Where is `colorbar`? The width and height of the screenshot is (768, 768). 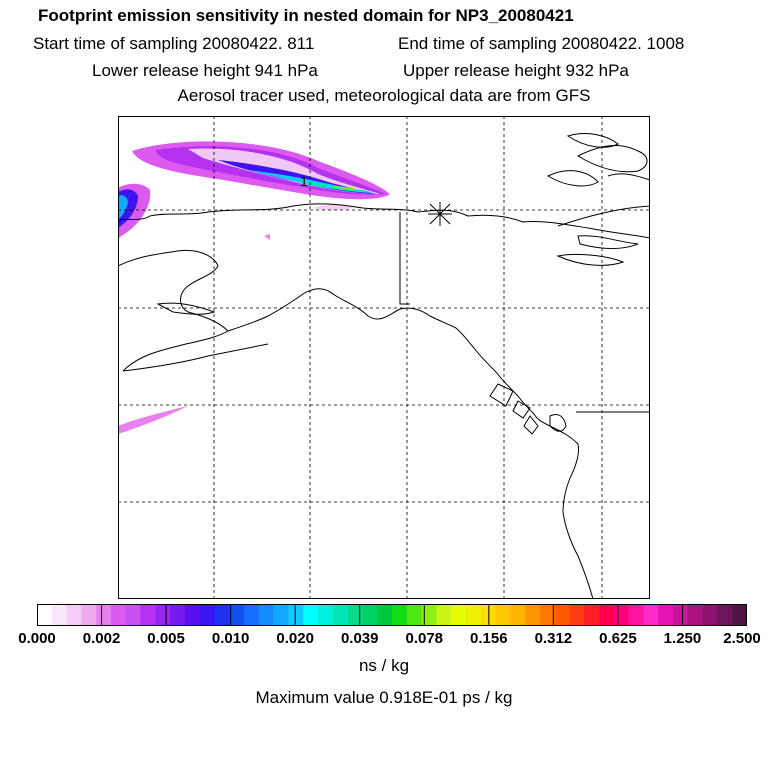 colorbar is located at coordinates (392, 615).